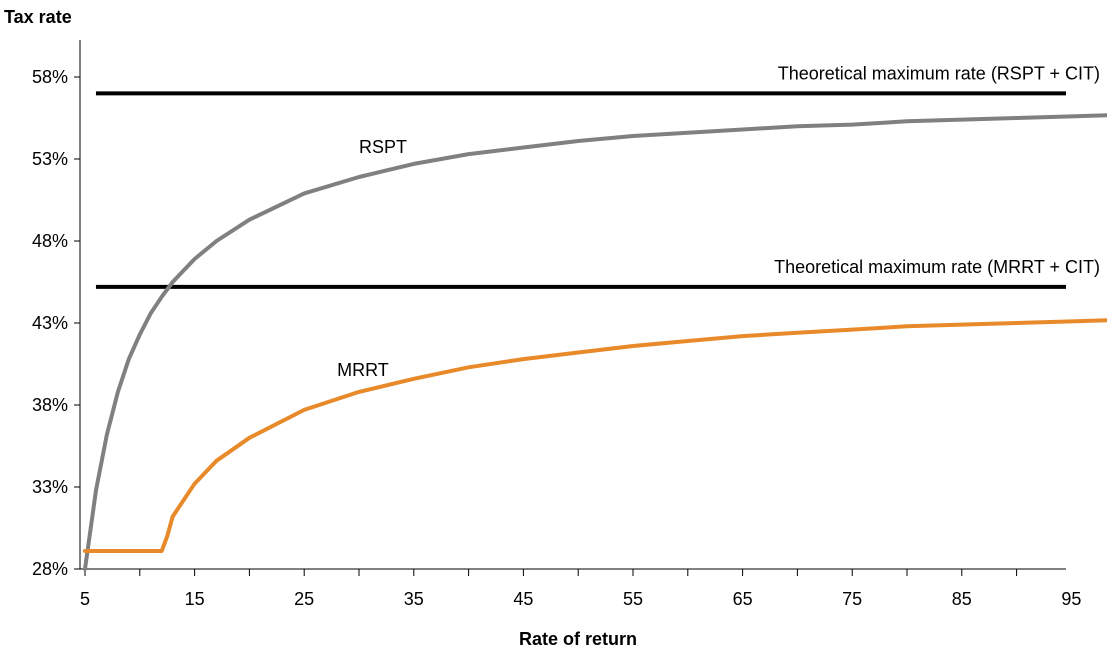  Describe the element at coordinates (50, 241) in the screenshot. I see `y-tick-label: 48%` at that location.